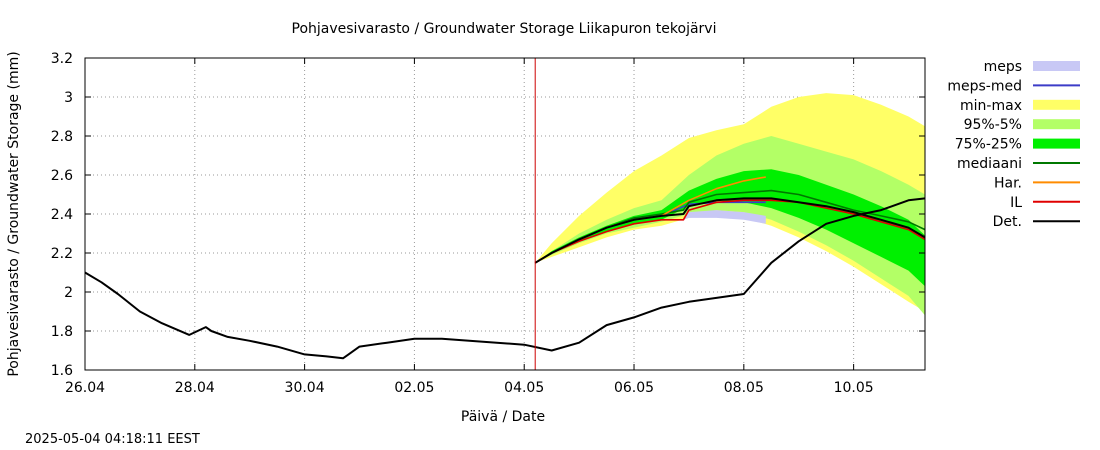 This screenshot has width=1100, height=450. I want to click on timestamp: 2025-05-04 04:18:11 EEST, so click(112, 439).